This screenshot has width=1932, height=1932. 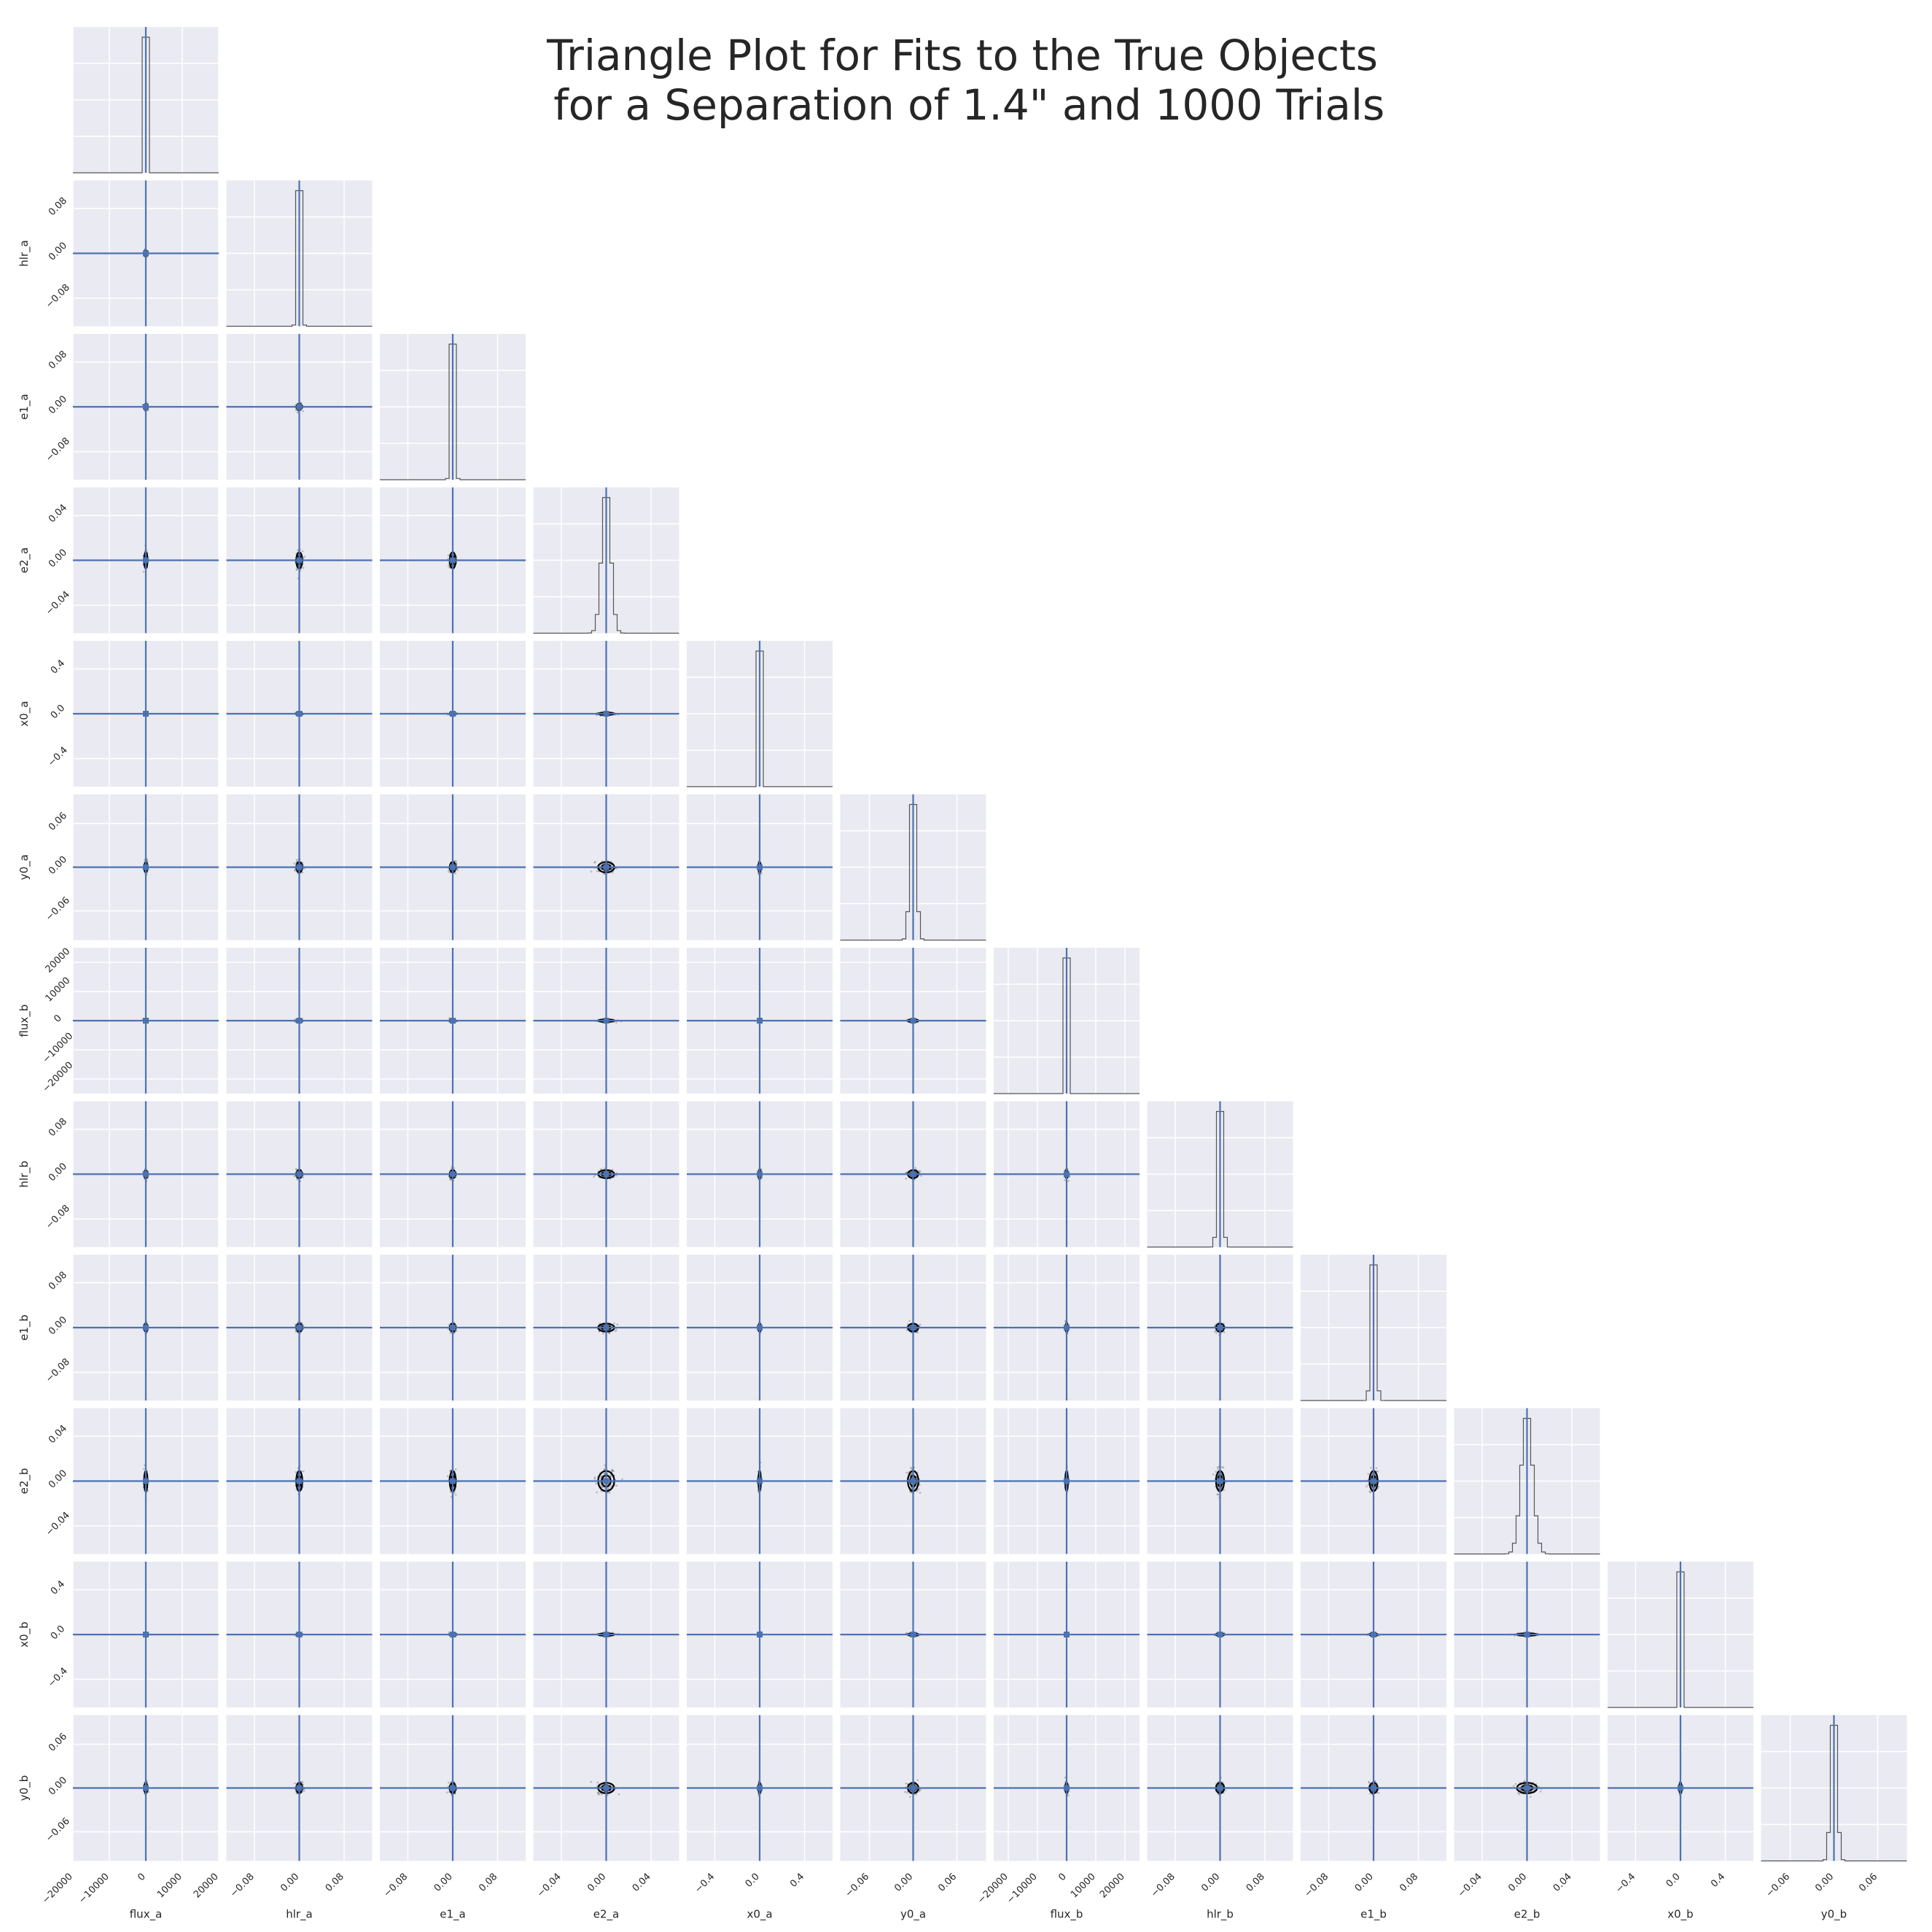 I want to click on y-tick-label-e1_a: 0.08, so click(x=58, y=359).